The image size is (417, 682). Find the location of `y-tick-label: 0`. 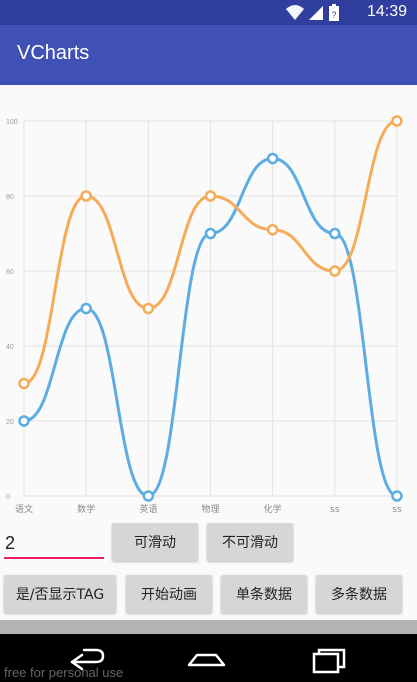

y-tick-label: 0 is located at coordinates (8, 497).